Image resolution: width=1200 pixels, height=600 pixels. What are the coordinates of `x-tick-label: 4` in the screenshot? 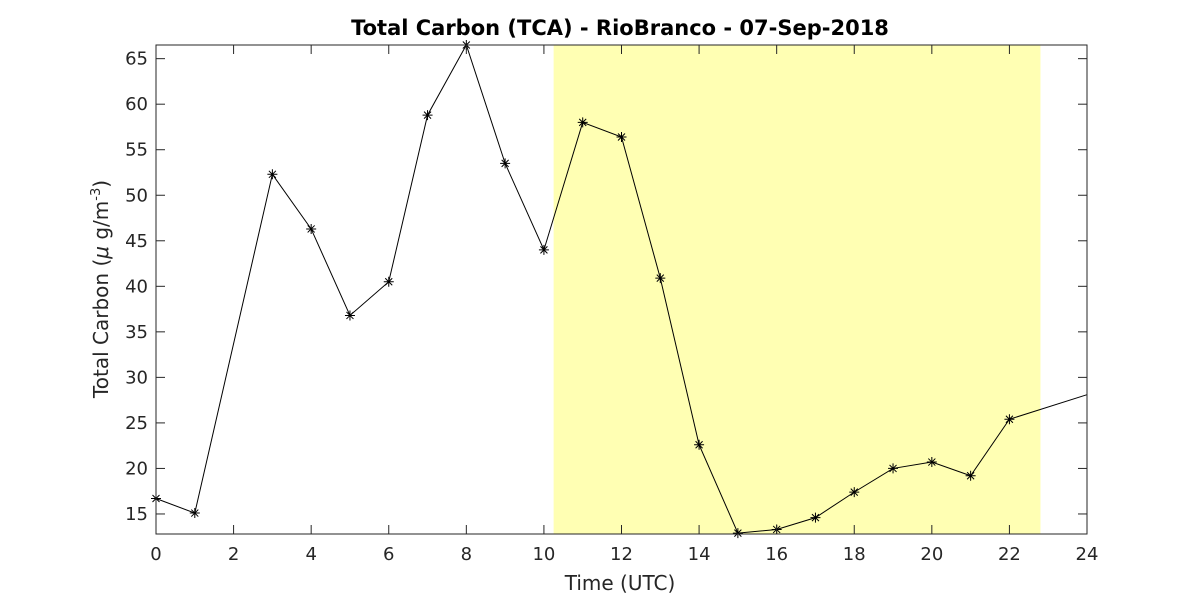 It's located at (310, 554).